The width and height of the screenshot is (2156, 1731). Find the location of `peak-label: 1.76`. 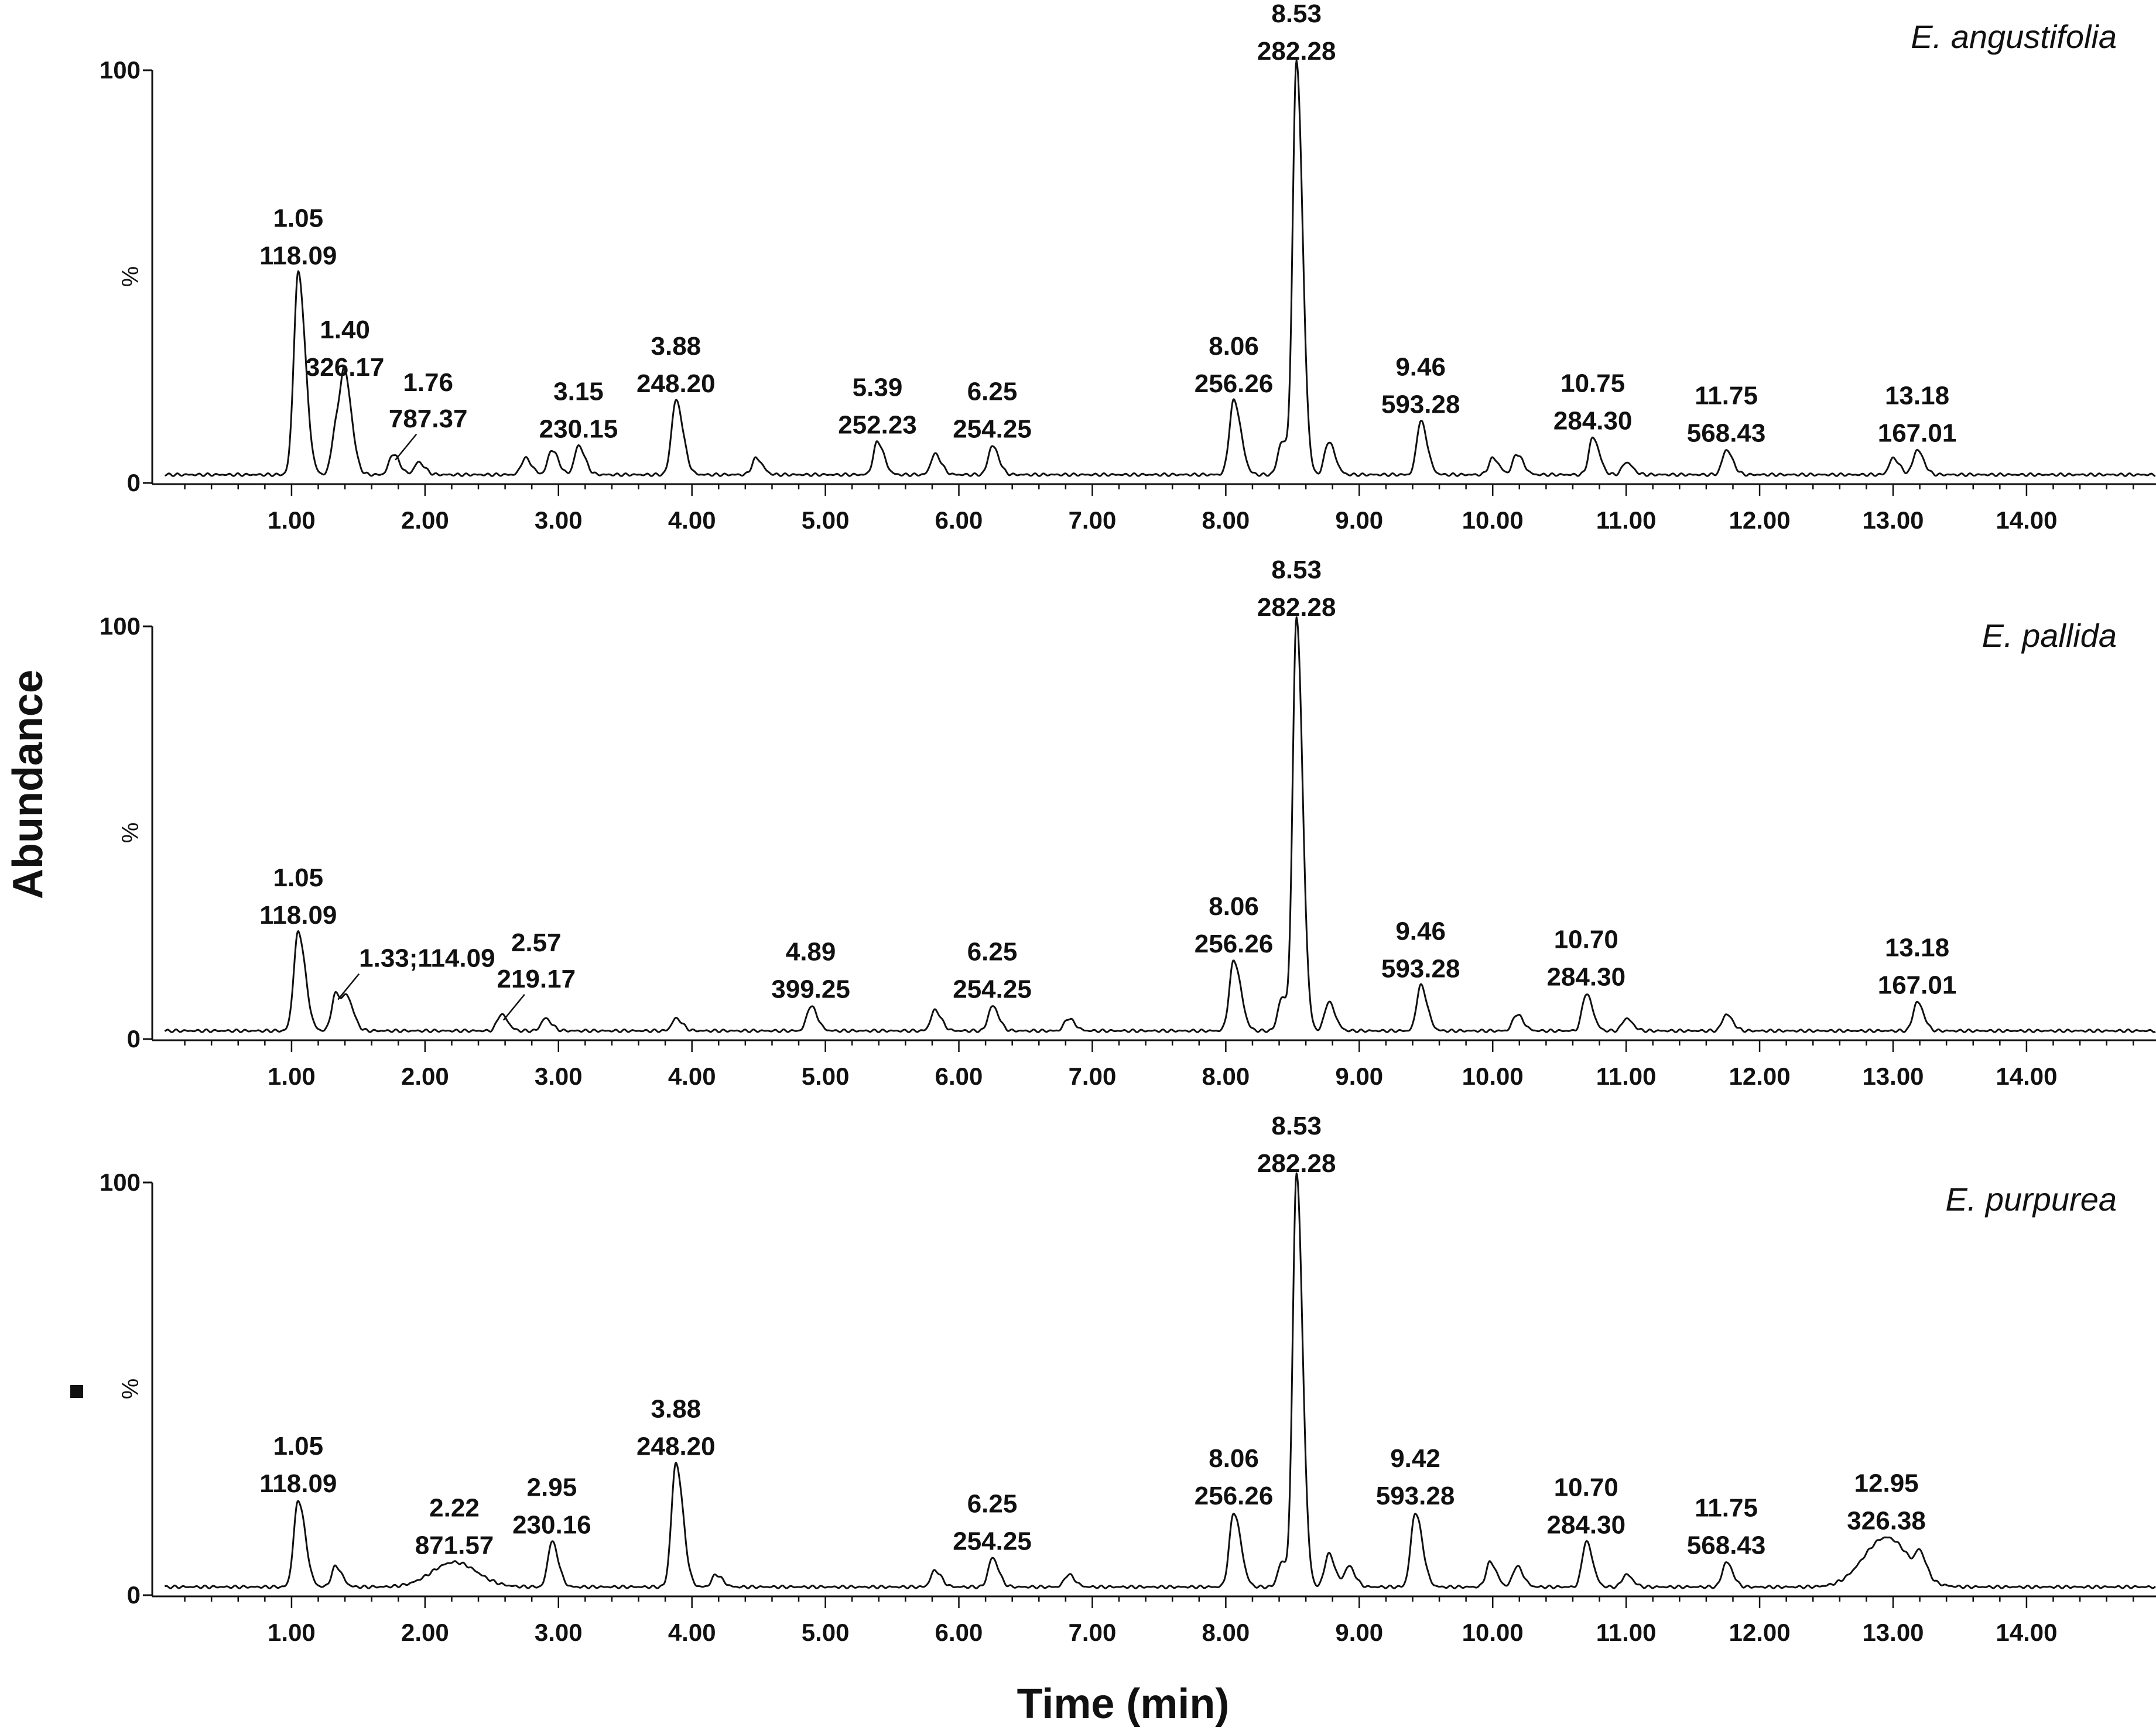

peak-label: 1.76 is located at coordinates (428, 382).